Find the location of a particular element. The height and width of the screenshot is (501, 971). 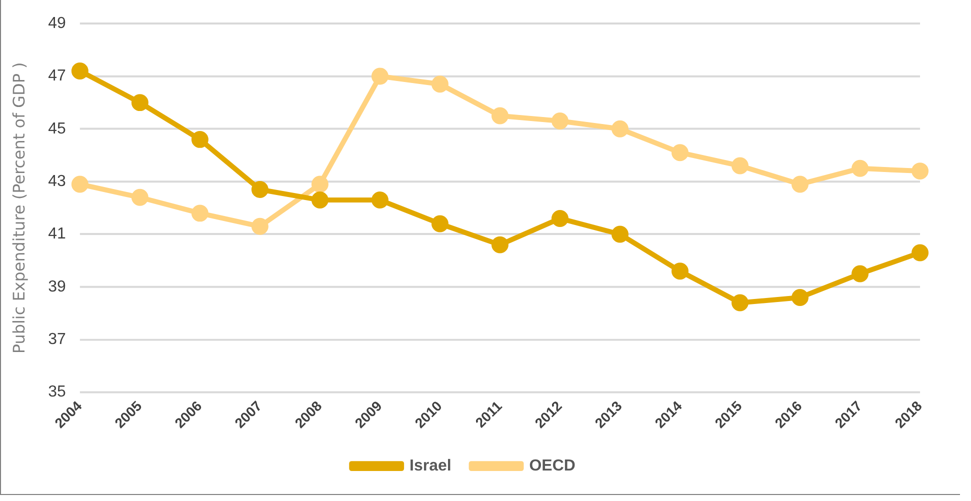

y-tick-label: 49 is located at coordinates (57, 23).